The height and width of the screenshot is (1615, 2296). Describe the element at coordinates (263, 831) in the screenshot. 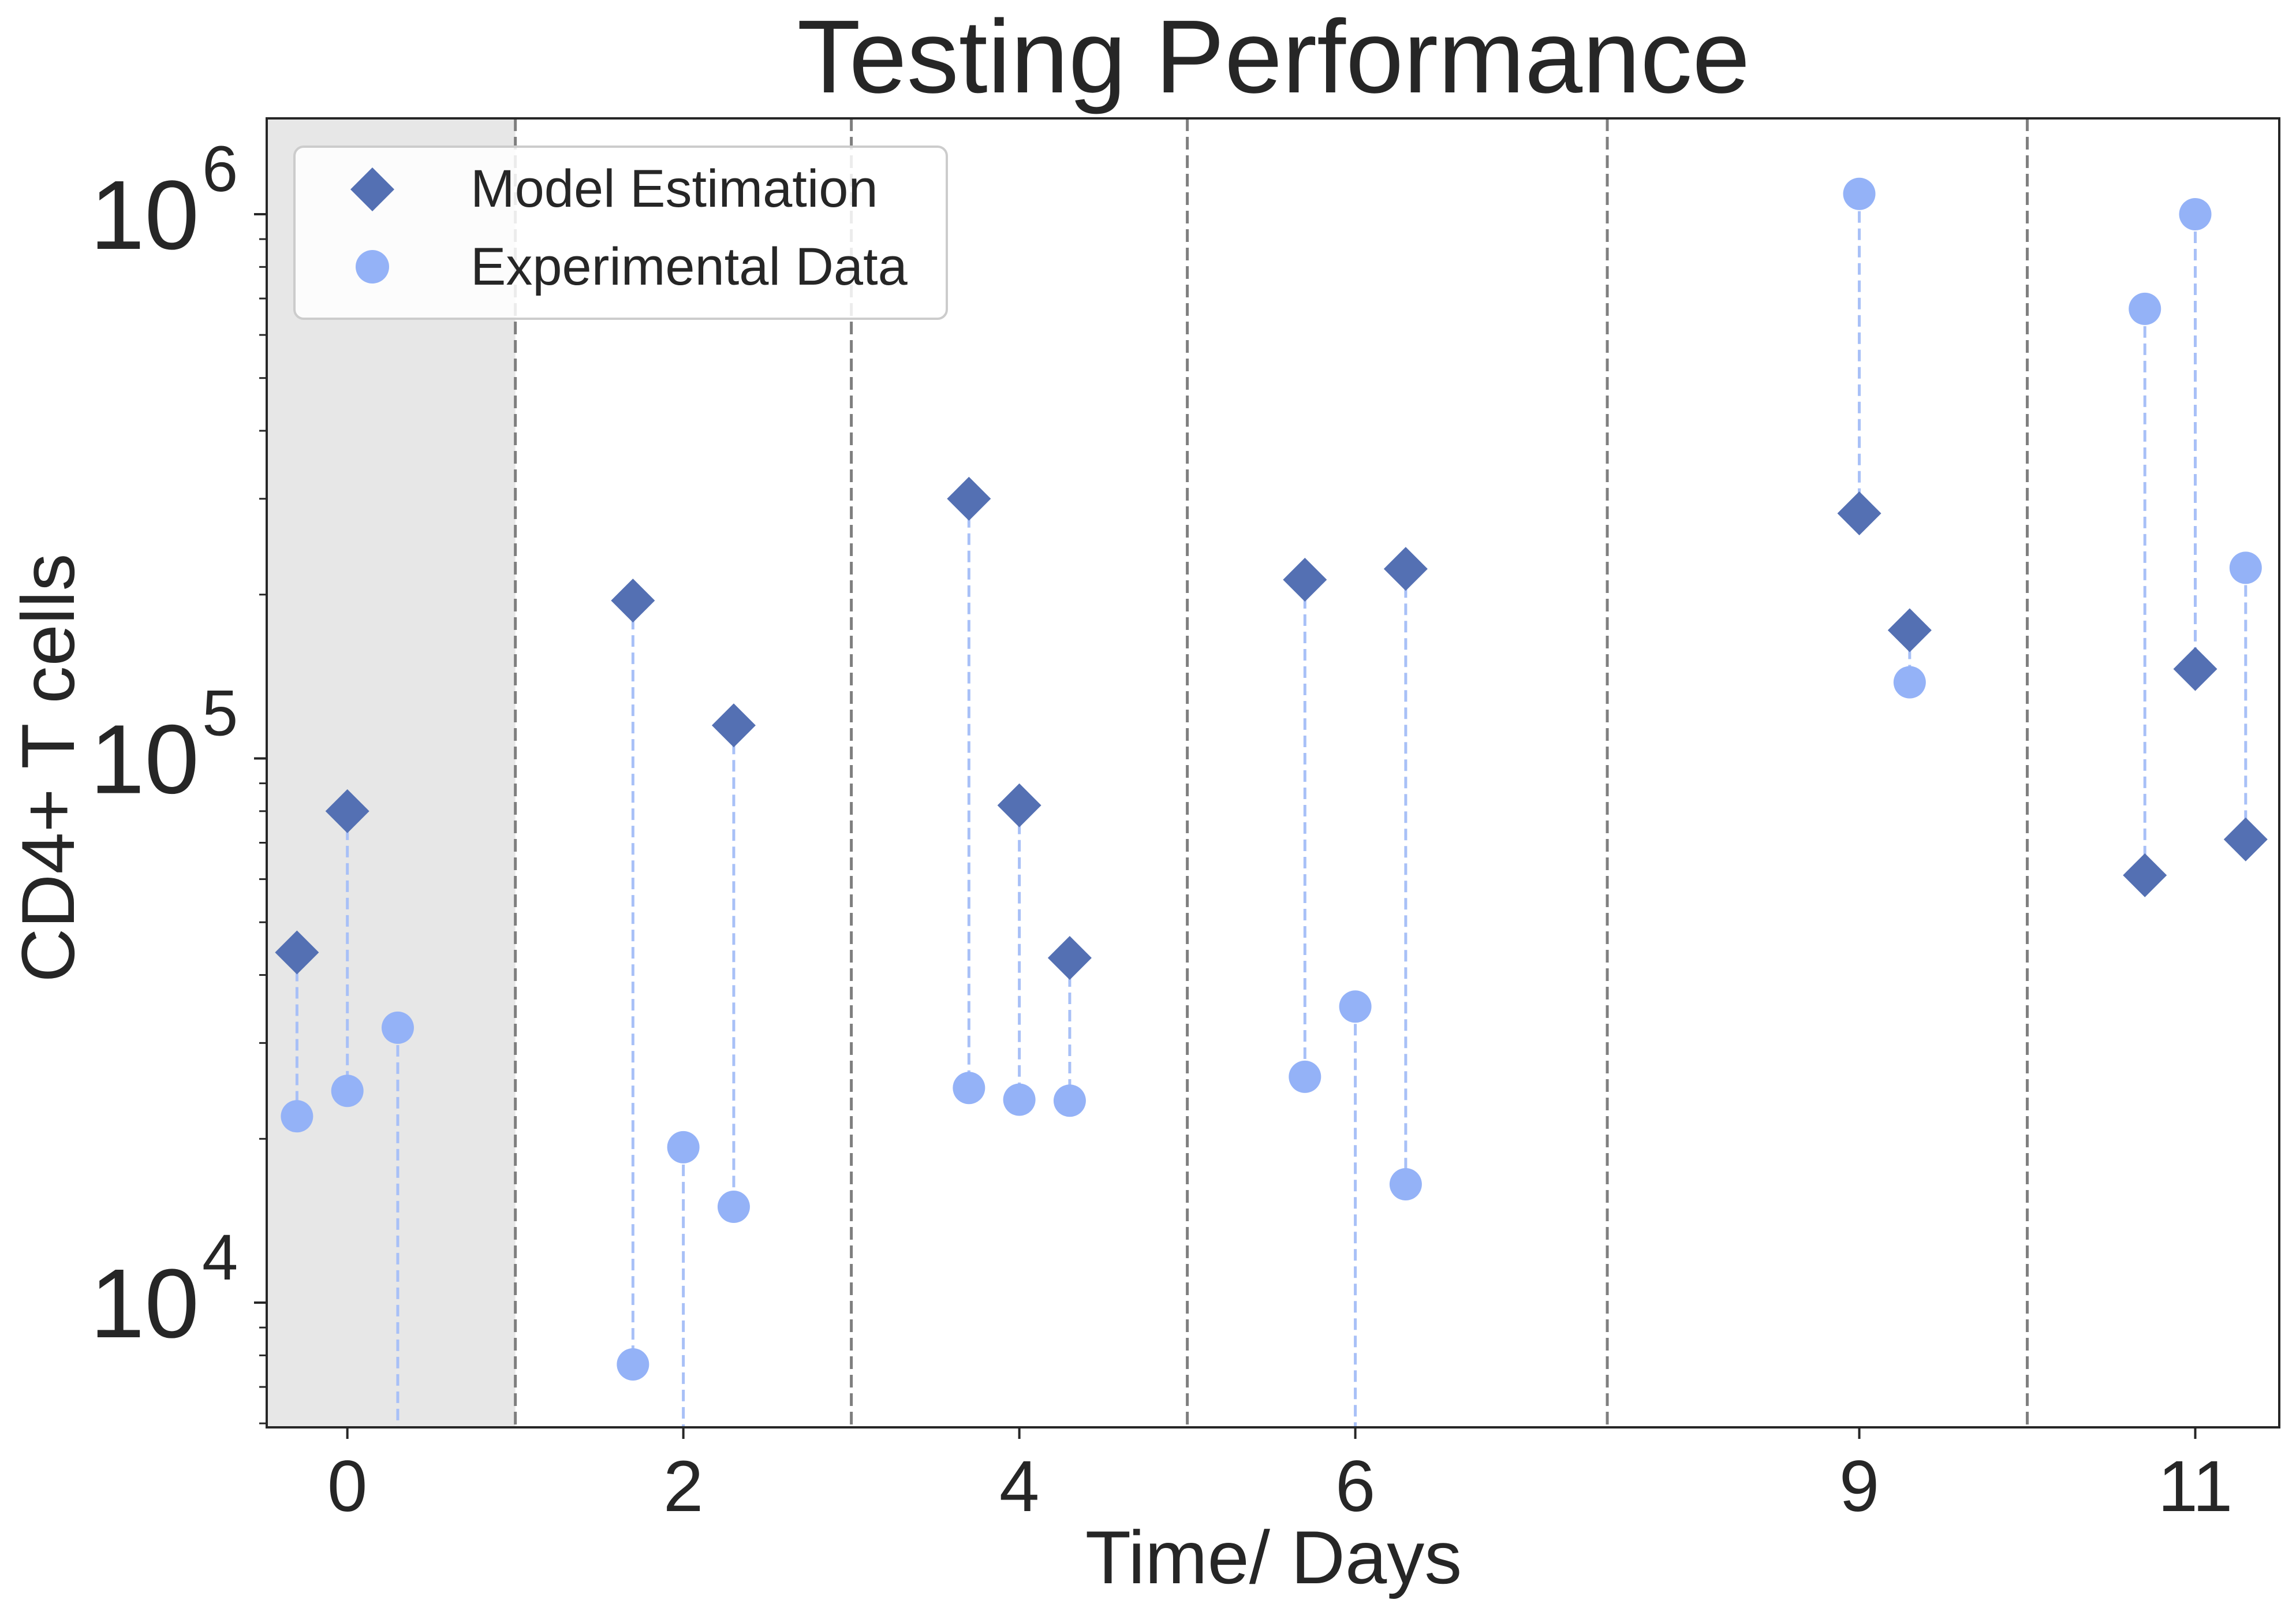

I see `y-minor-ticks` at that location.